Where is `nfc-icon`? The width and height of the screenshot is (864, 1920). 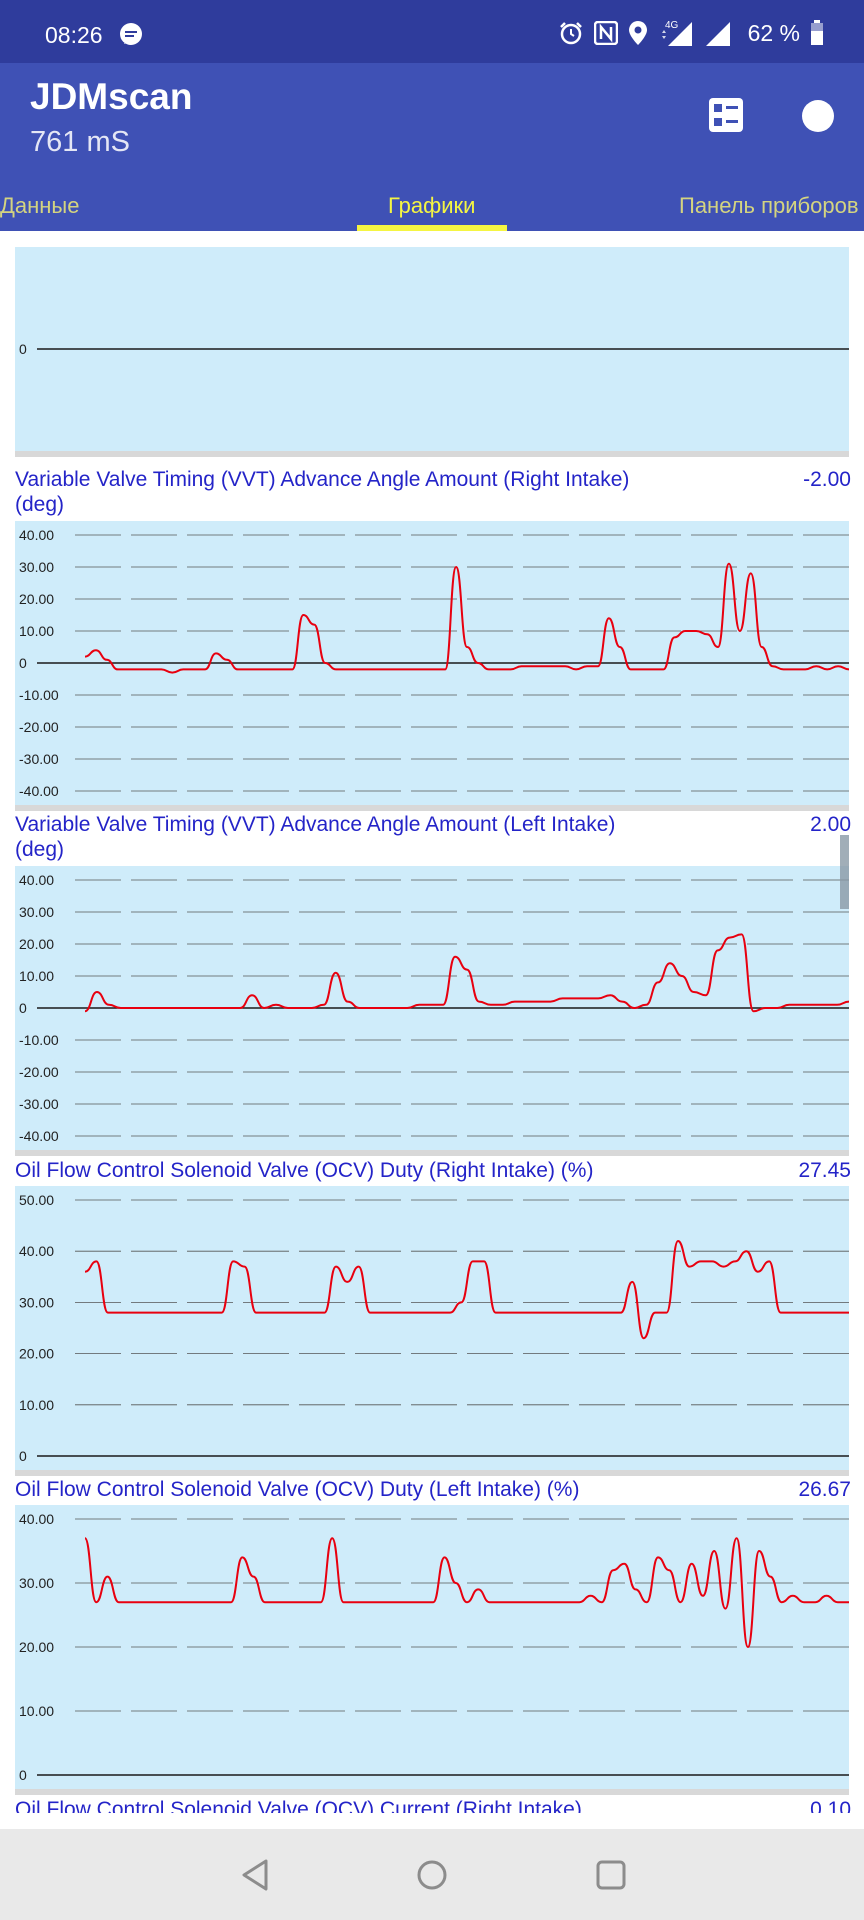
nfc-icon is located at coordinates (605, 33).